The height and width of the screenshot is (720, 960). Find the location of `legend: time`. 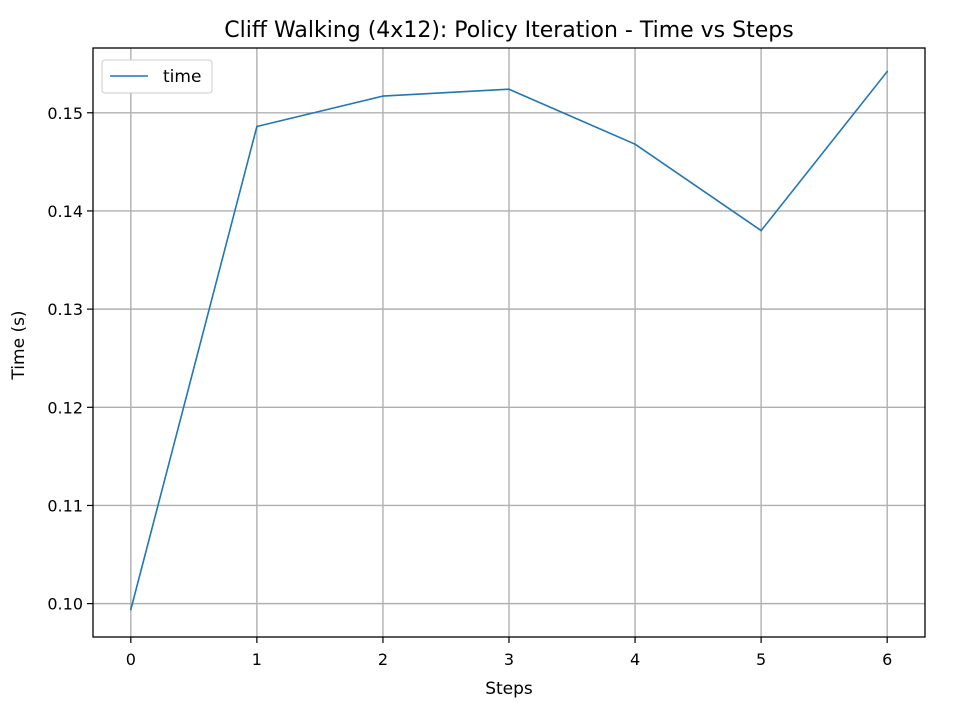

legend: time is located at coordinates (157, 76).